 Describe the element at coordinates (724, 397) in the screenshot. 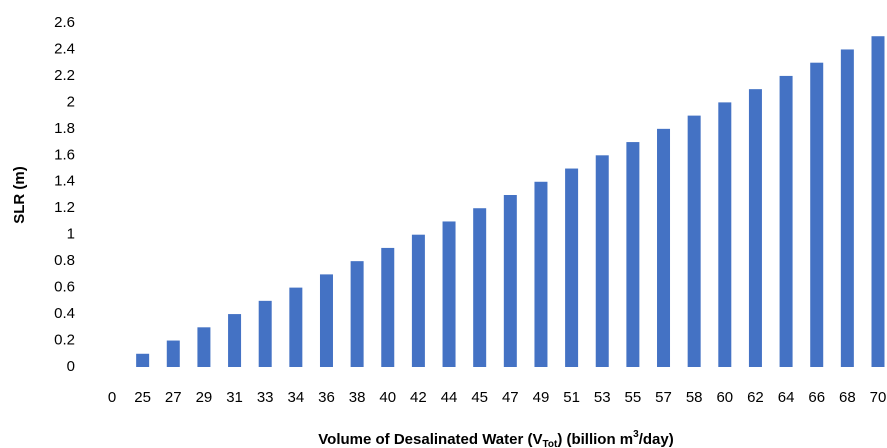

I see `x-tick-label: 60` at that location.